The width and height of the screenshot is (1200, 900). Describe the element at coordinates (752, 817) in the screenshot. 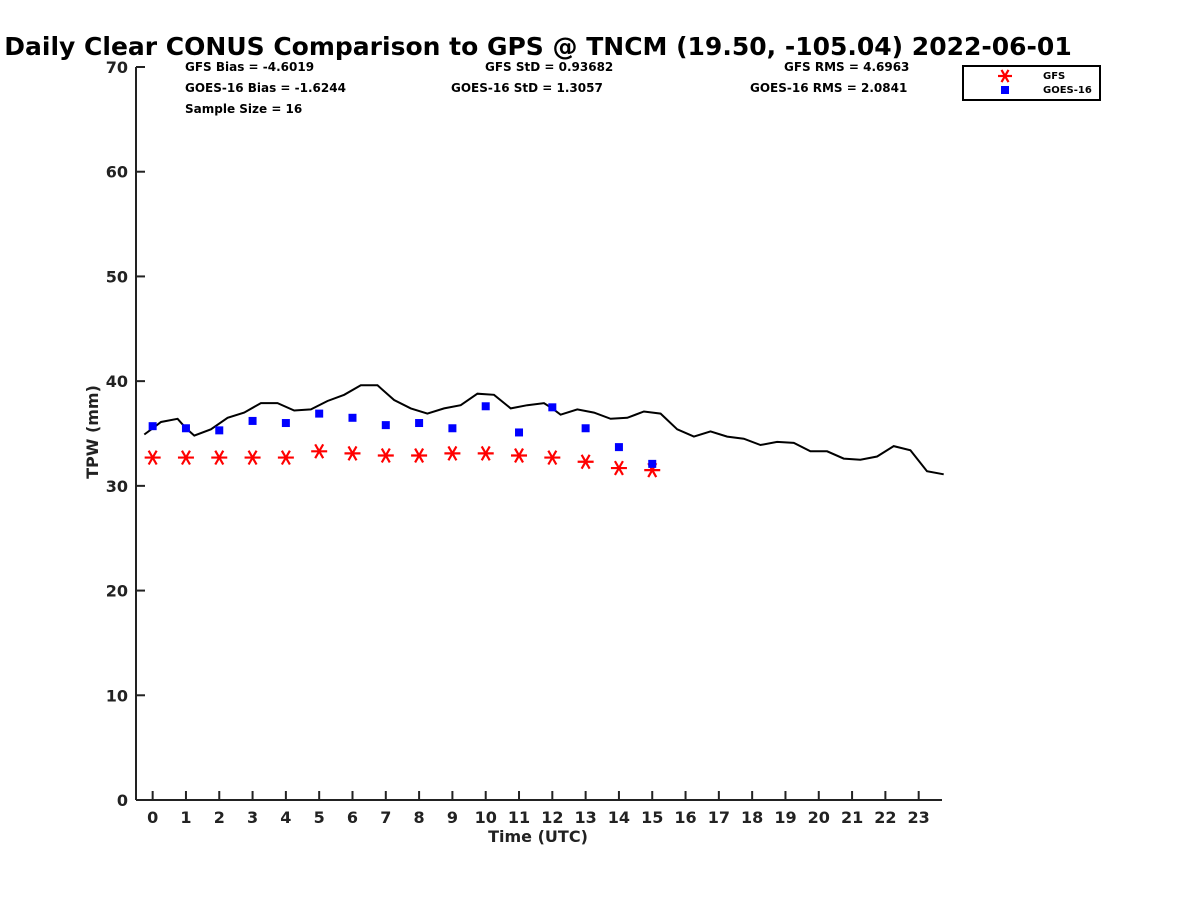

I see `x-tick-label: 18` at that location.